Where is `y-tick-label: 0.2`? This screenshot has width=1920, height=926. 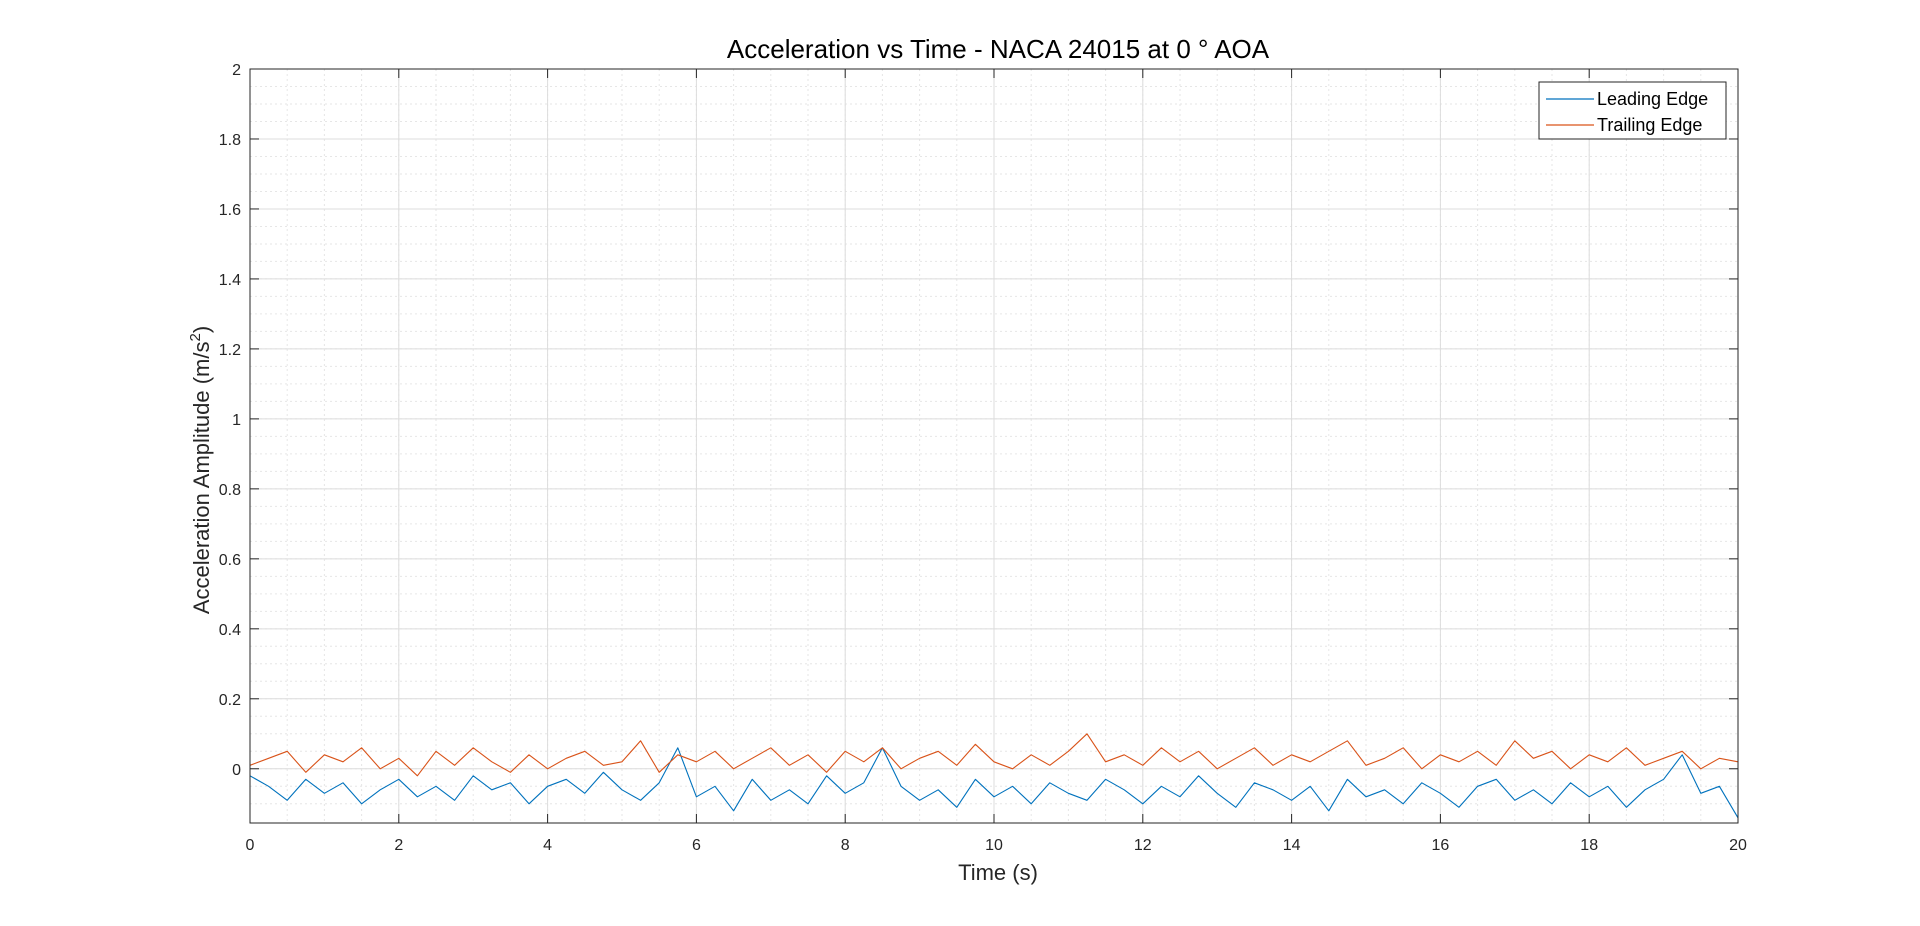
y-tick-label: 0.2 is located at coordinates (230, 700).